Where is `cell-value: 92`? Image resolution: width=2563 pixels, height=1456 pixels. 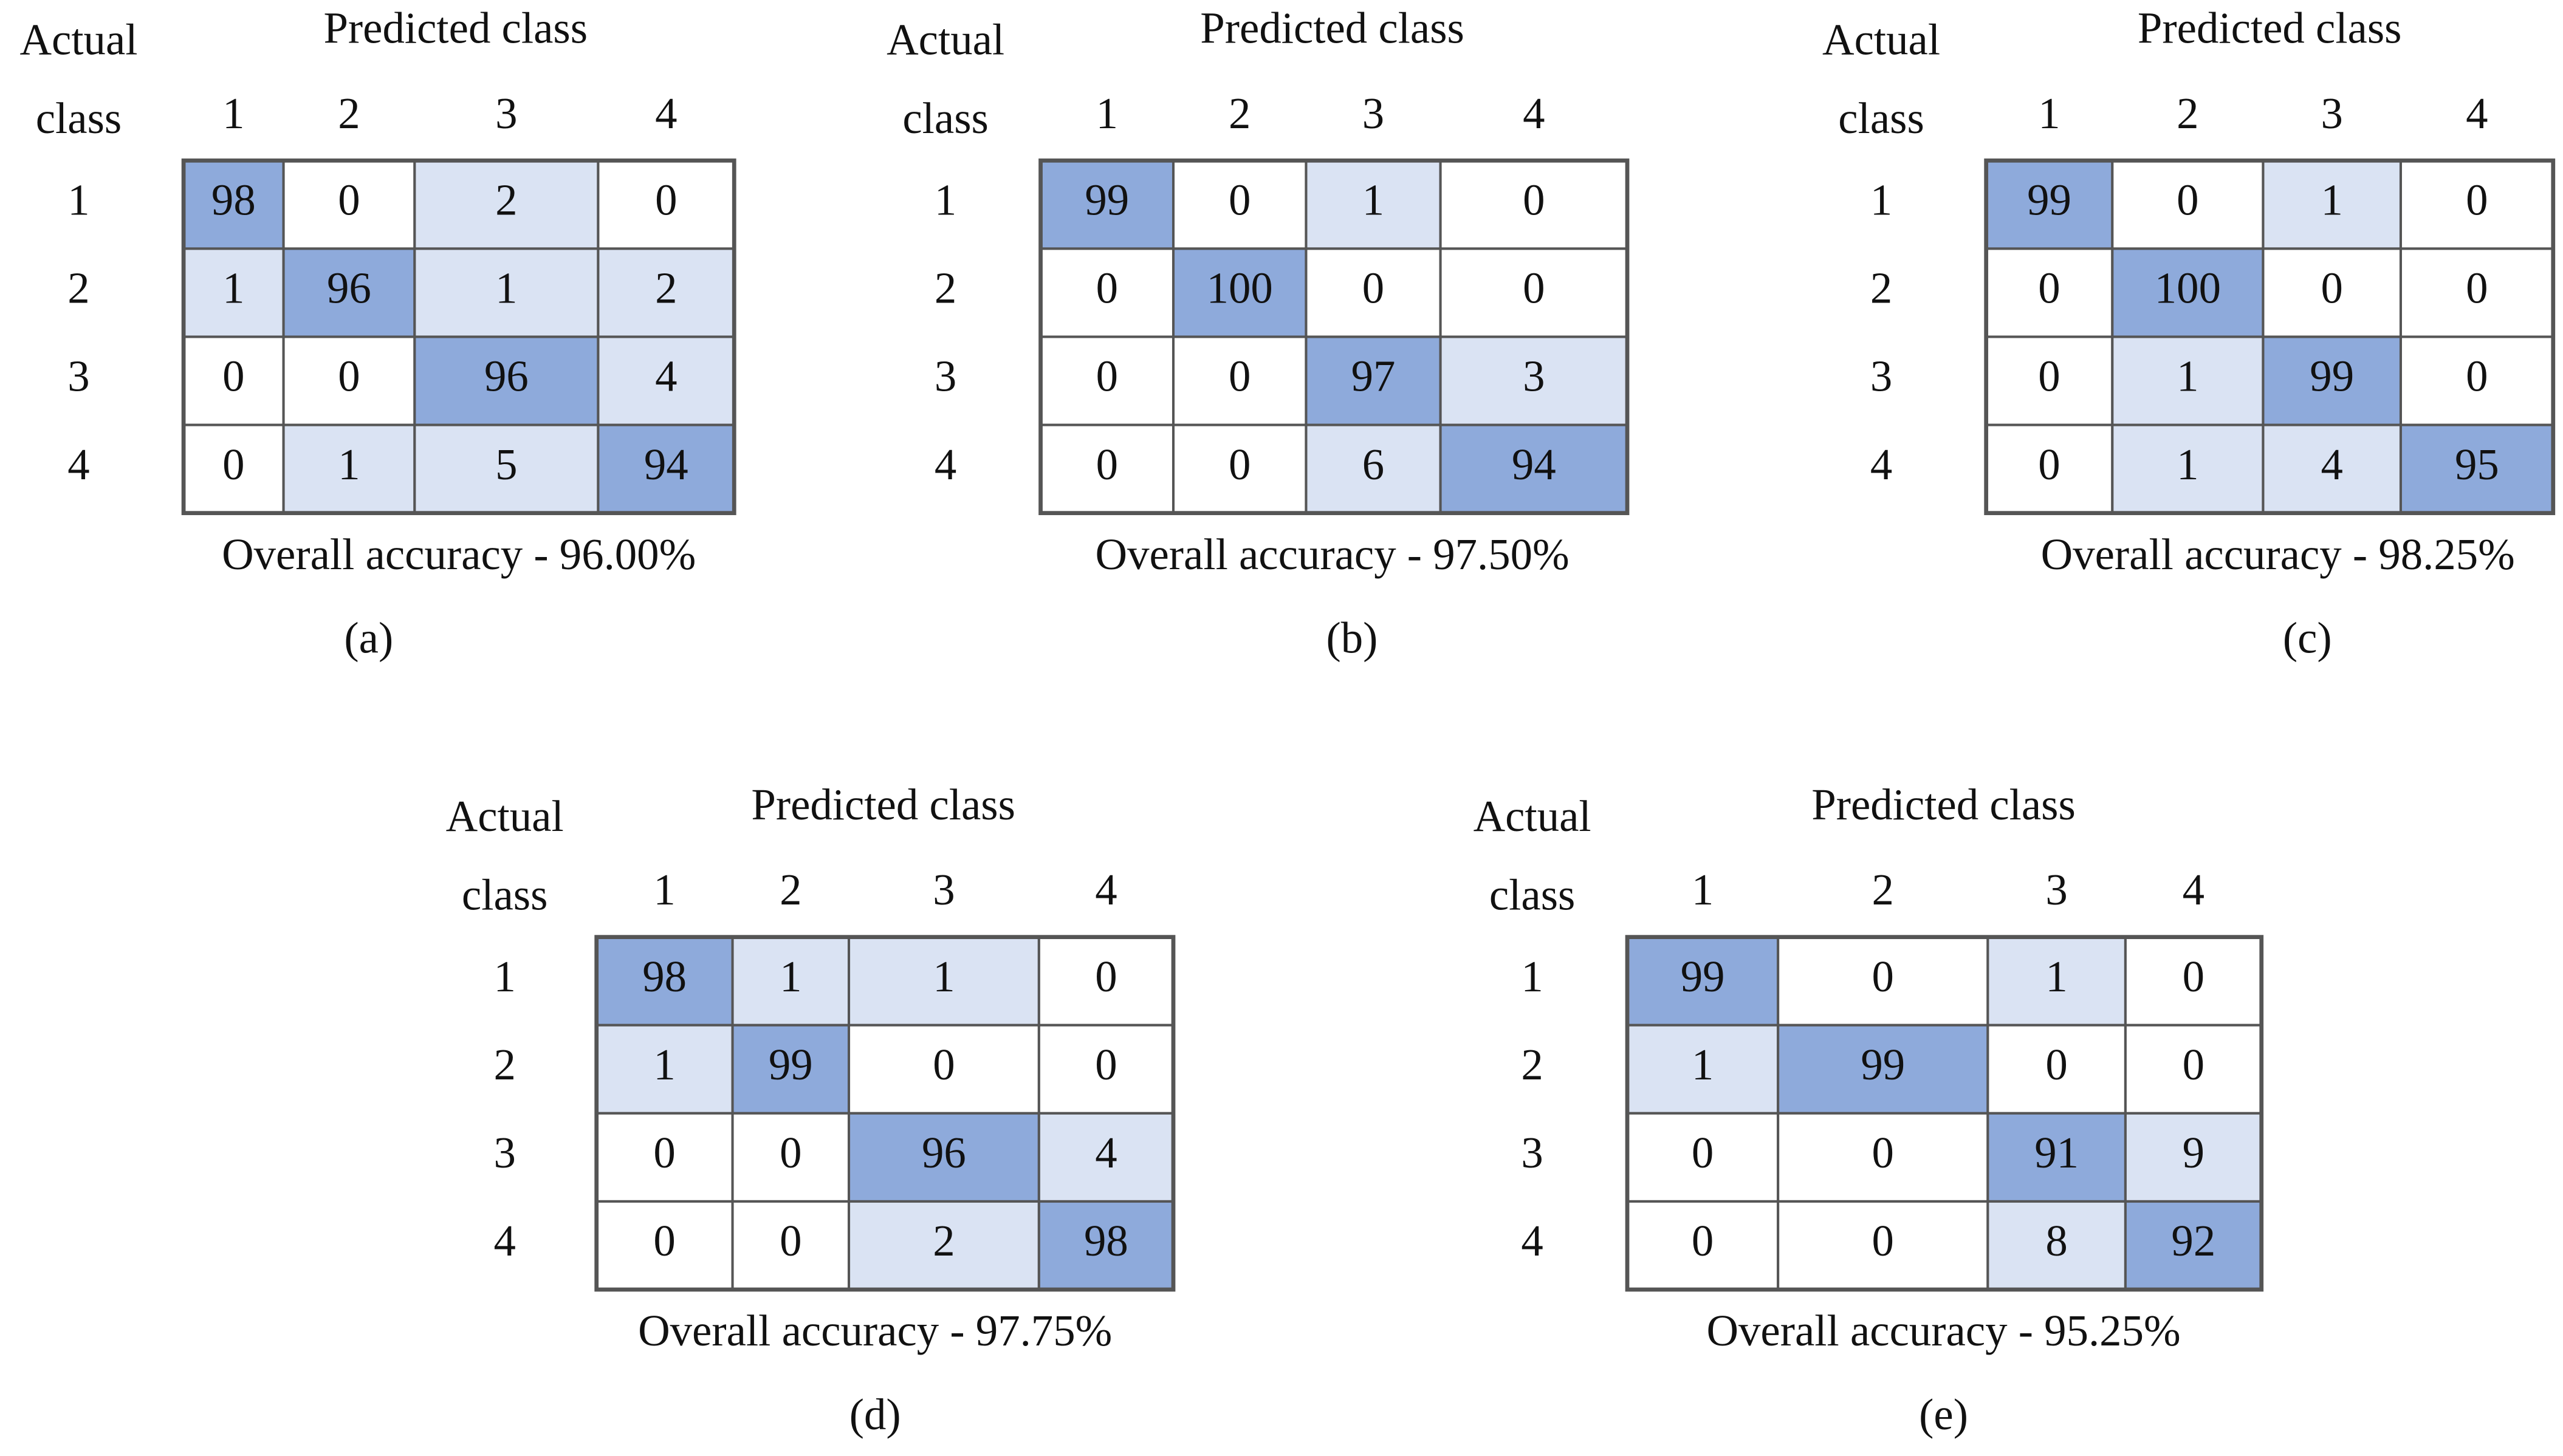 cell-value: 92 is located at coordinates (2193, 1240).